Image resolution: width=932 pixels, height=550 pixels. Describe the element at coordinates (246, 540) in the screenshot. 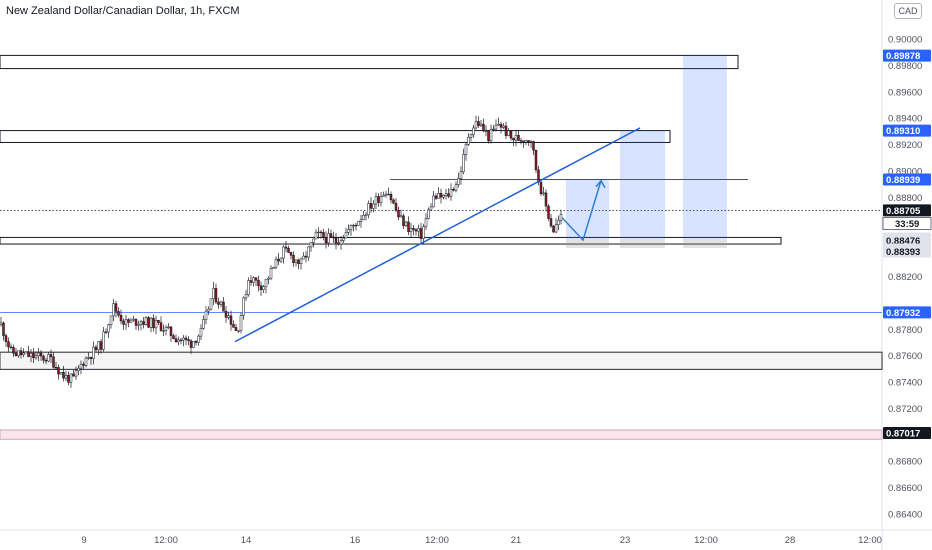

I see `x-tick-label: 14` at that location.